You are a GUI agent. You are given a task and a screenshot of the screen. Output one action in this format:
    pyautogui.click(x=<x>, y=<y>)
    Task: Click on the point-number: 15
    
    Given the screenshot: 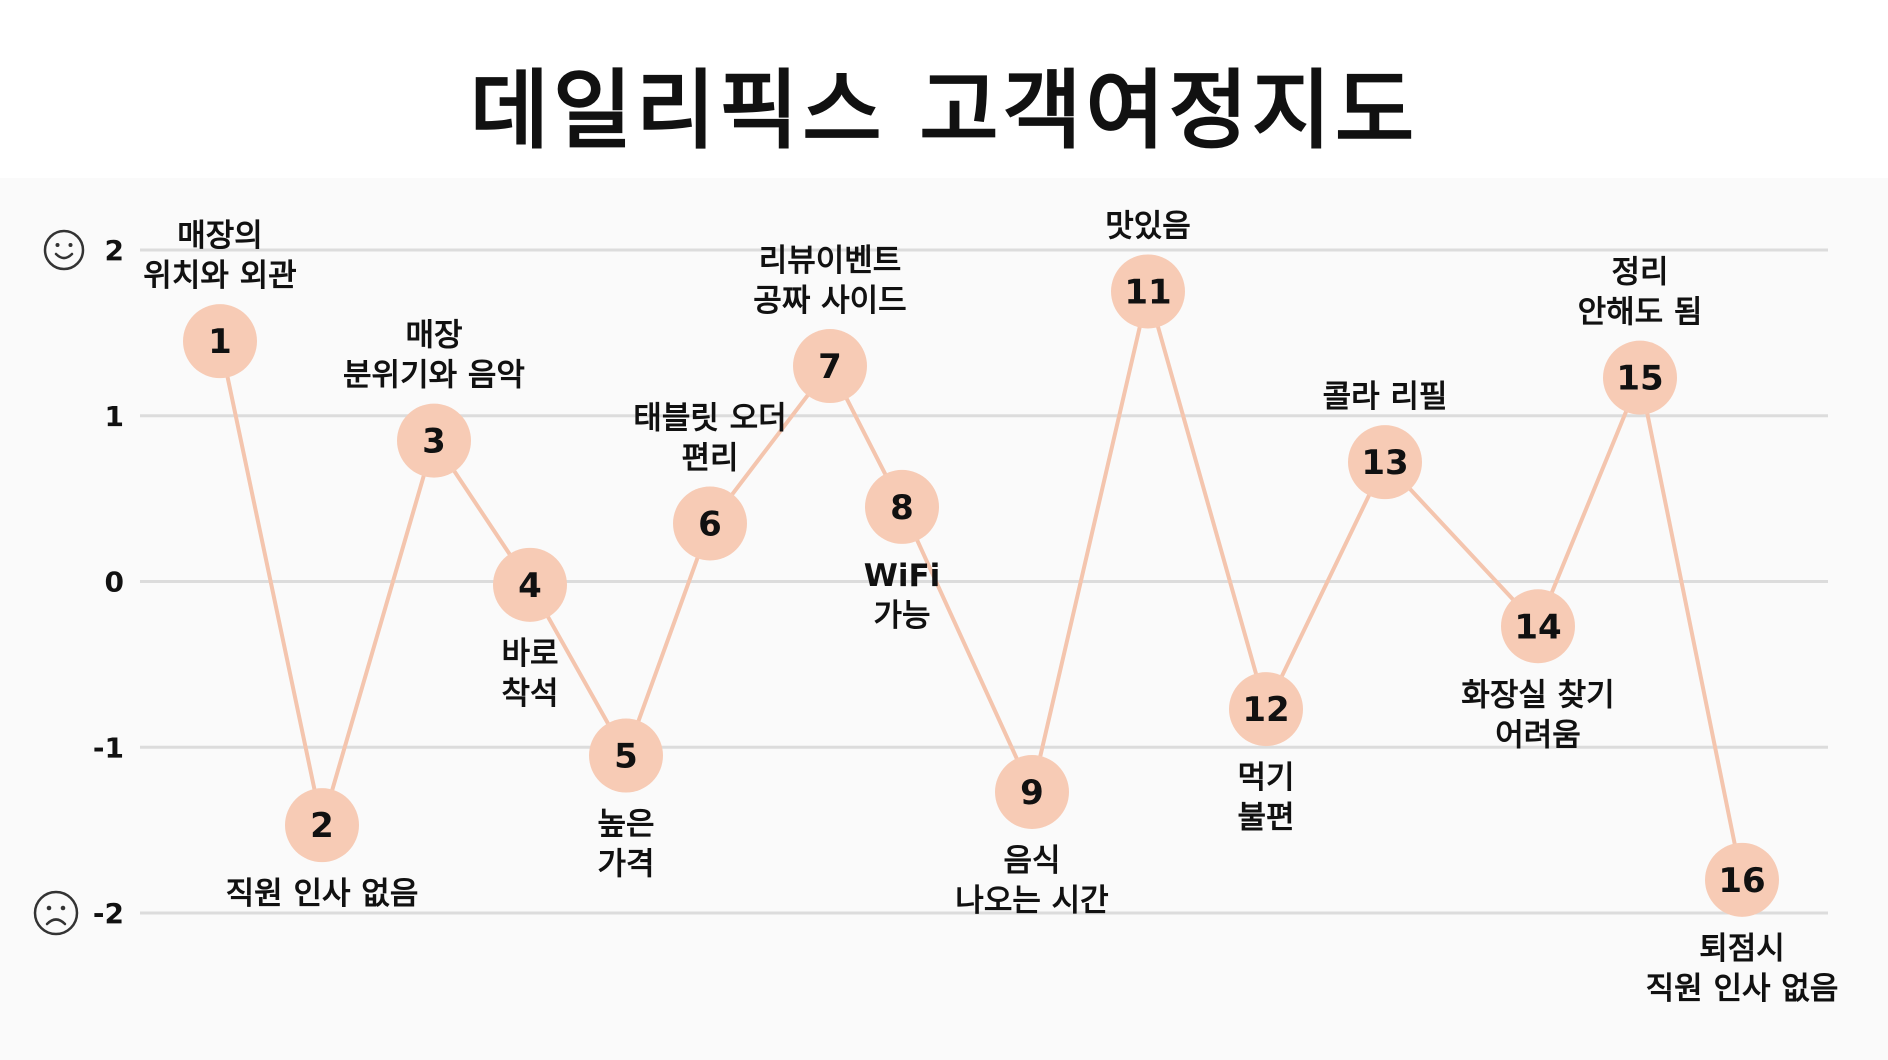 What is the action you would take?
    pyautogui.click(x=1639, y=379)
    